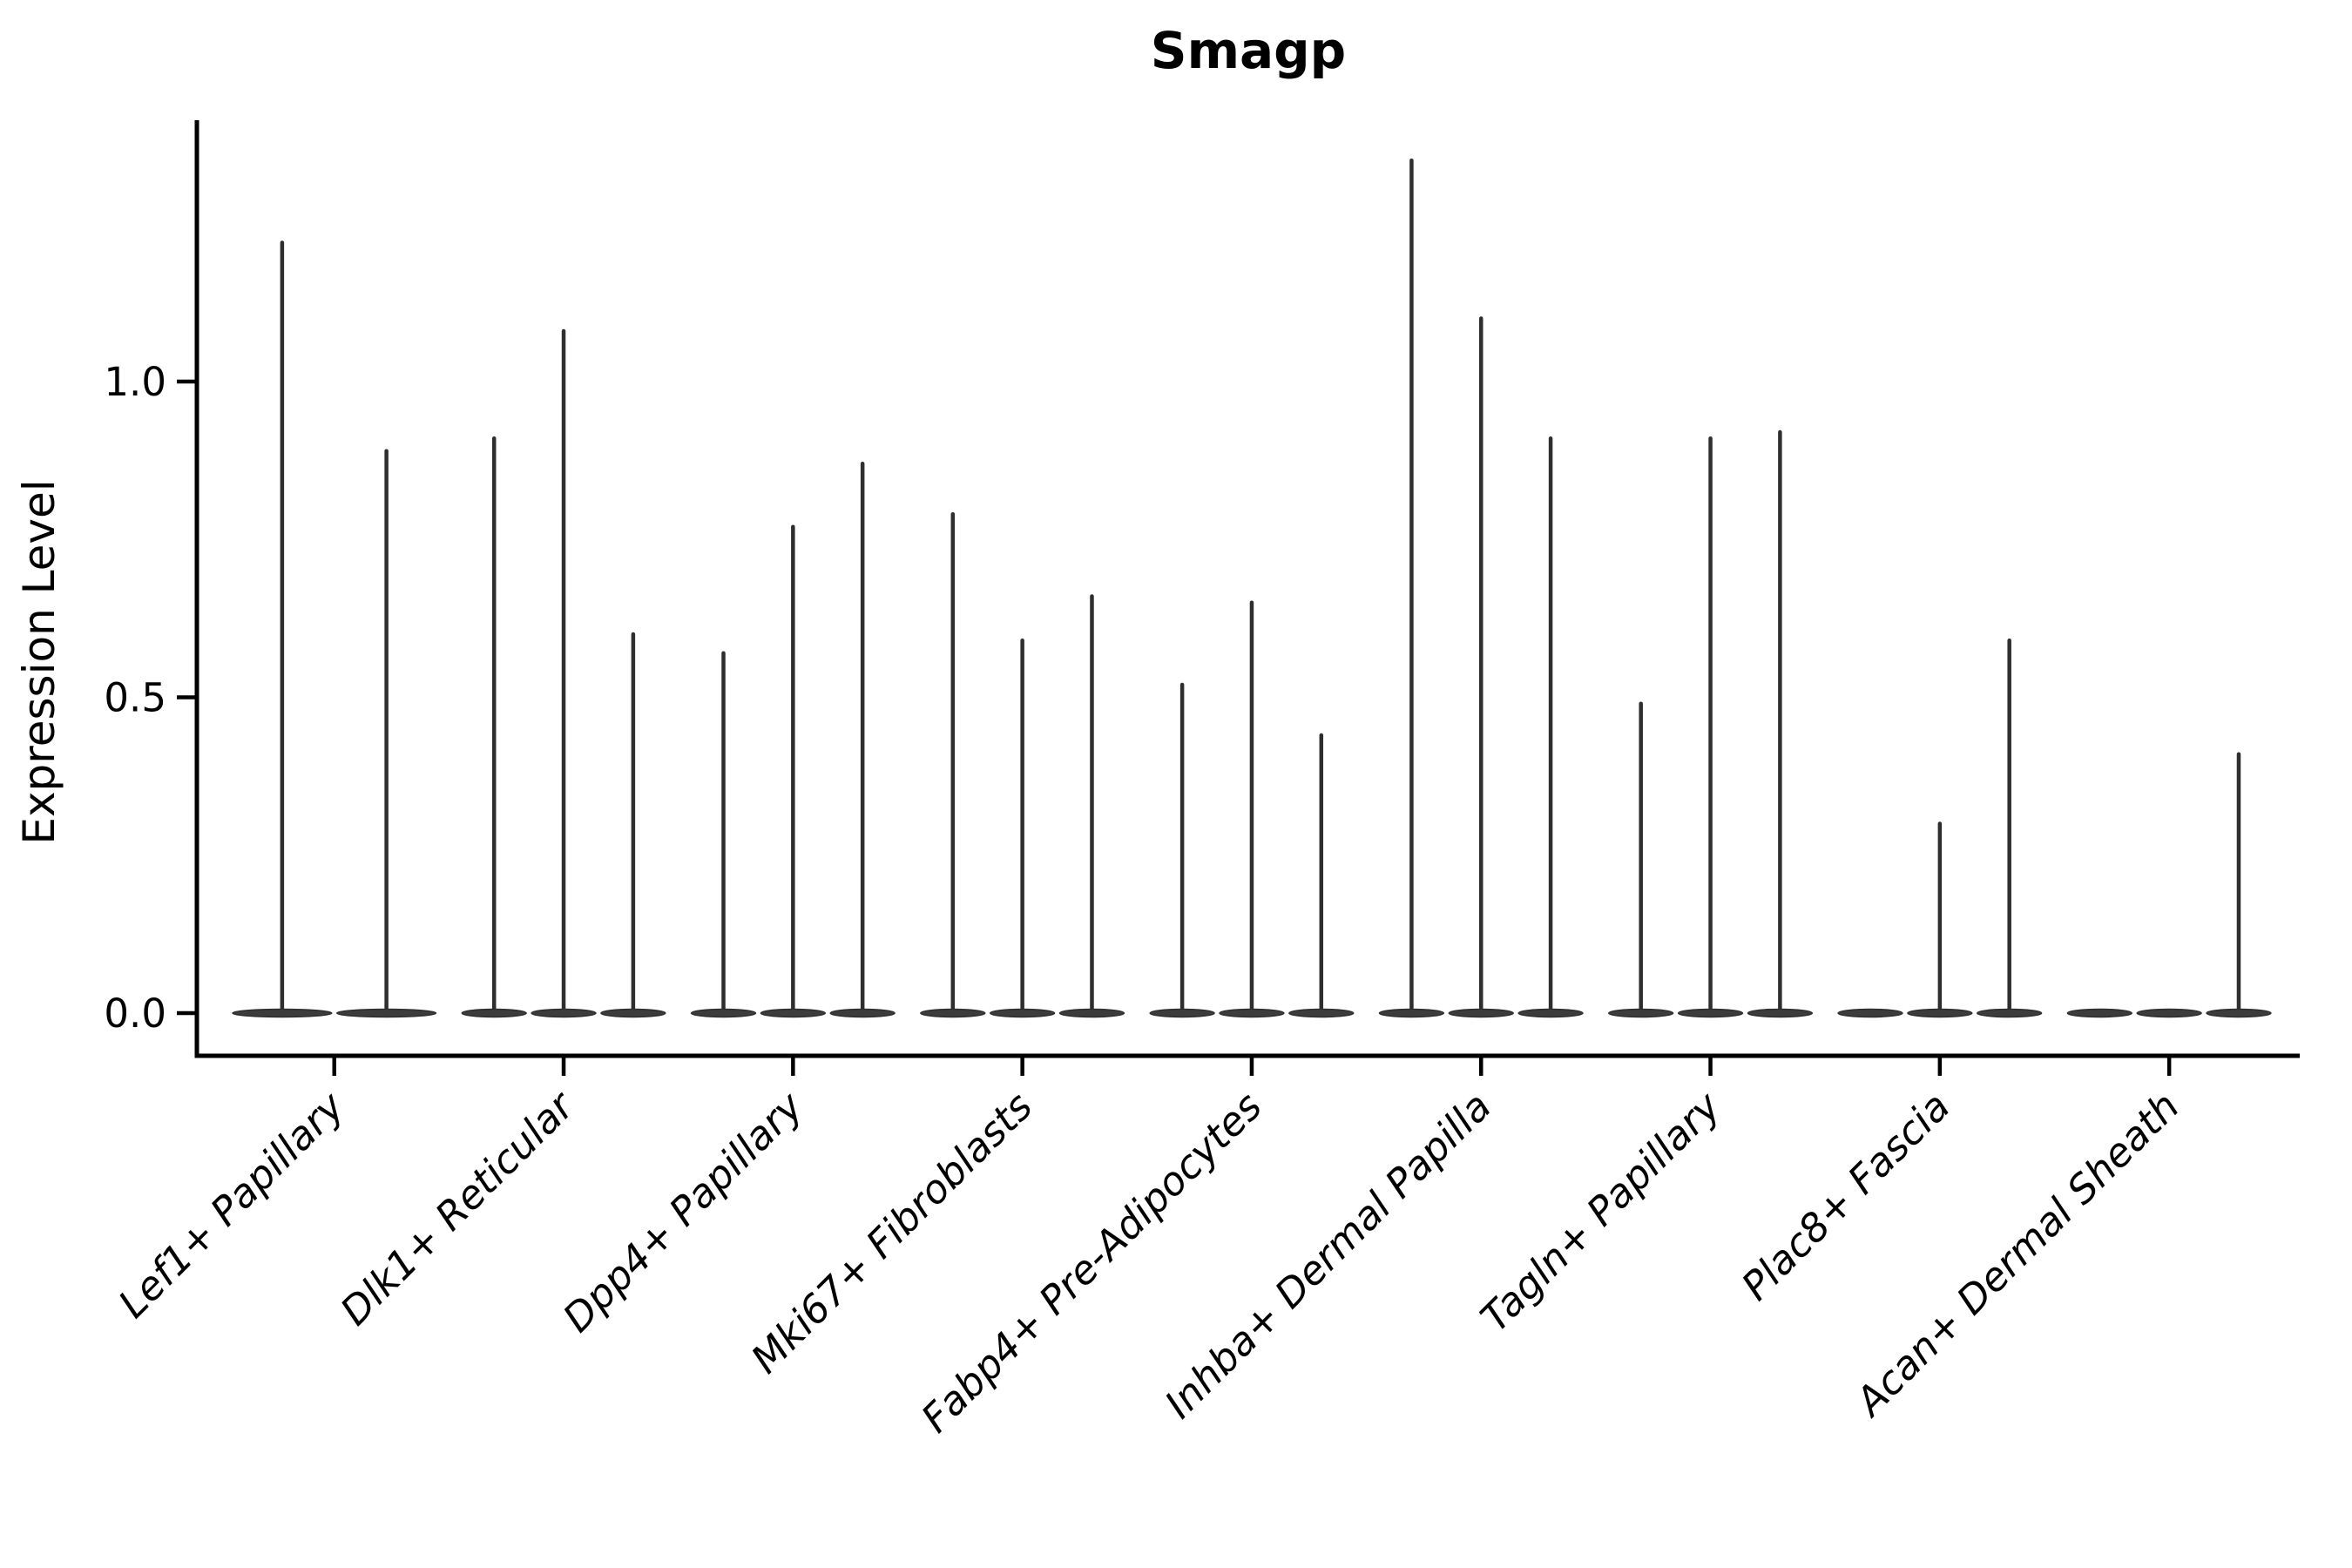 The width and height of the screenshot is (2352, 1568). I want to click on chart-title: Smagp, so click(1248, 50).